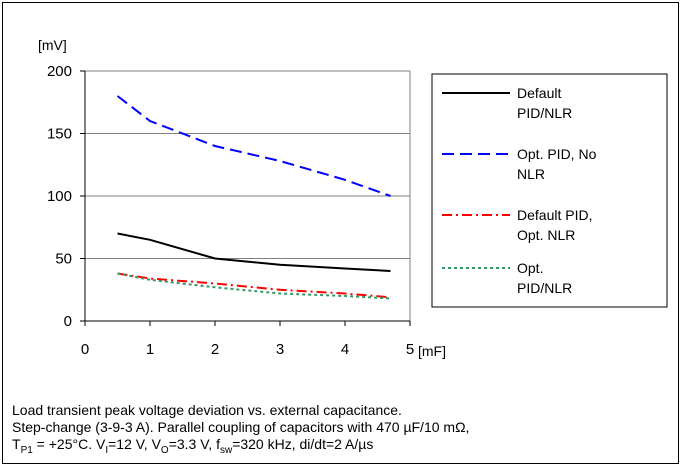 The width and height of the screenshot is (683, 468). I want to click on x-tick-label-3: 3, so click(280, 349).